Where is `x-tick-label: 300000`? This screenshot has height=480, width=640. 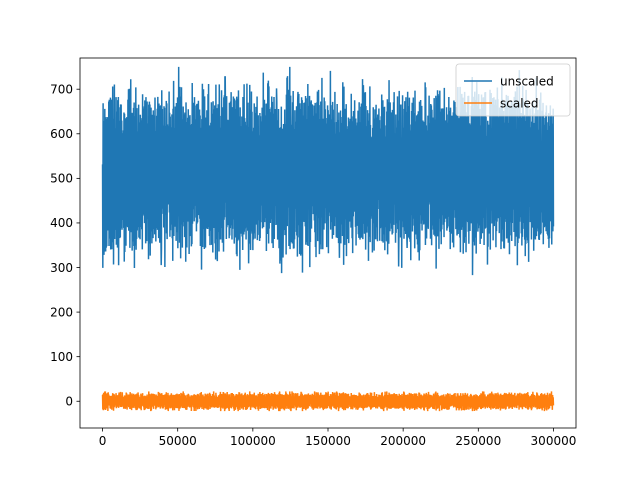 x-tick-label: 300000 is located at coordinates (554, 441).